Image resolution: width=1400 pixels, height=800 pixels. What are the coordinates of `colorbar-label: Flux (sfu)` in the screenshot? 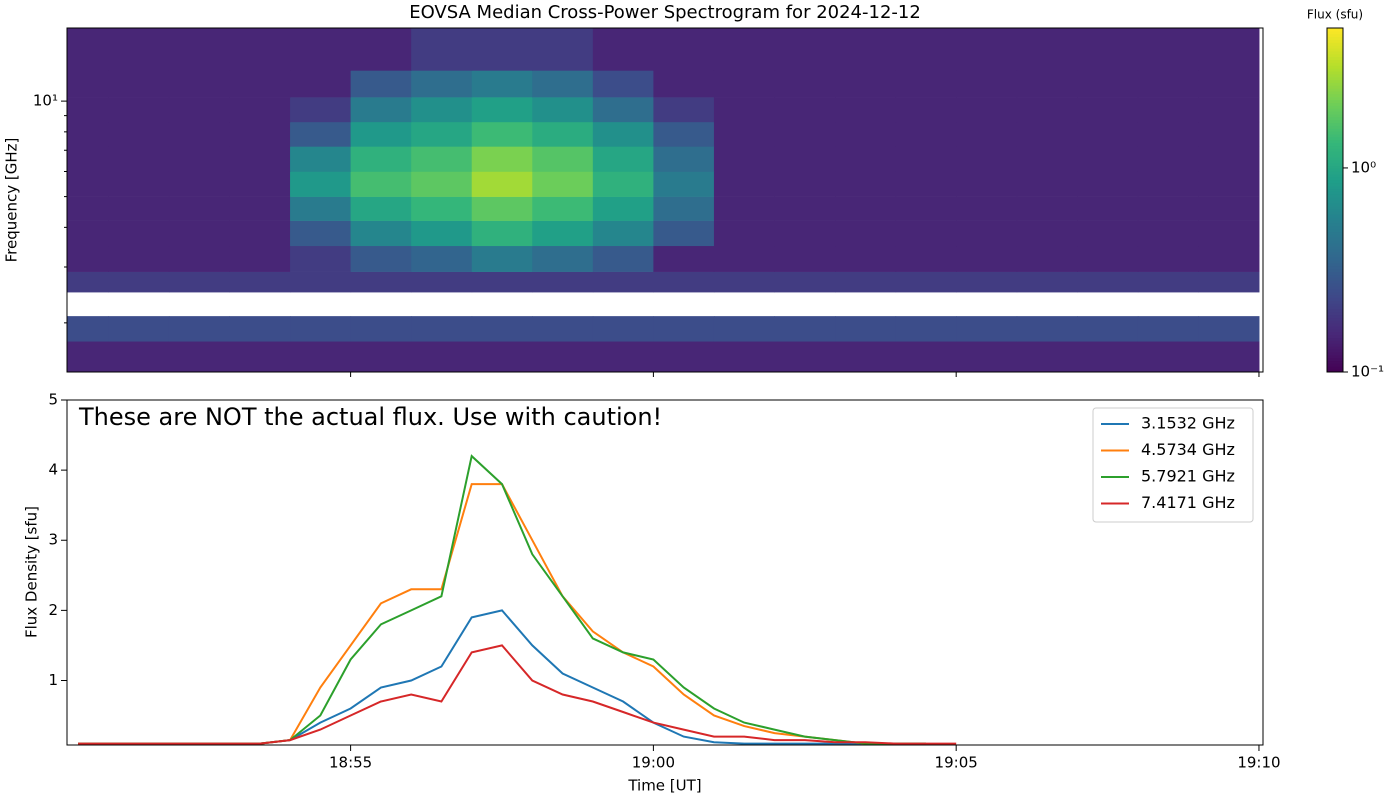 It's located at (1335, 15).